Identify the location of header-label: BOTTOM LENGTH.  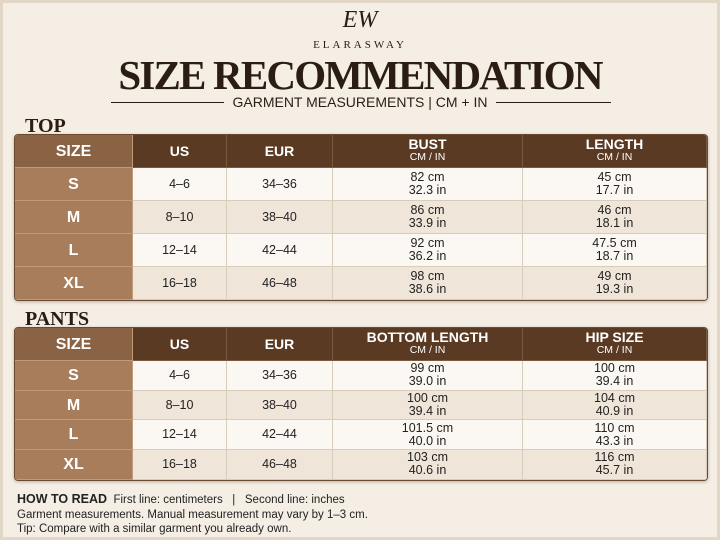
(427, 337).